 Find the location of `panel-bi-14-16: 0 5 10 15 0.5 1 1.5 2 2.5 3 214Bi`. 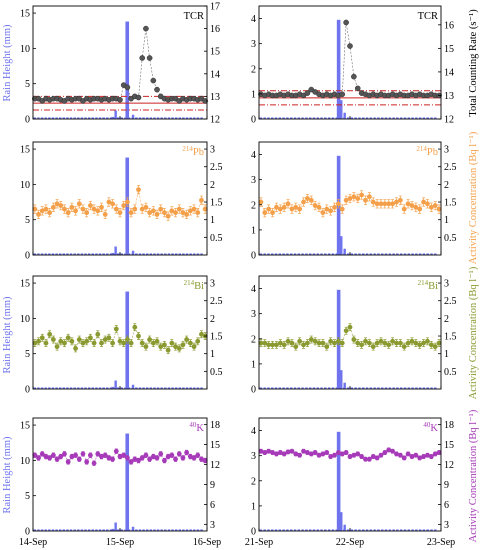

panel-bi-14-16: 0 5 10 15 0.5 1 1.5 2 2.5 3 214Bi is located at coordinates (121, 335).